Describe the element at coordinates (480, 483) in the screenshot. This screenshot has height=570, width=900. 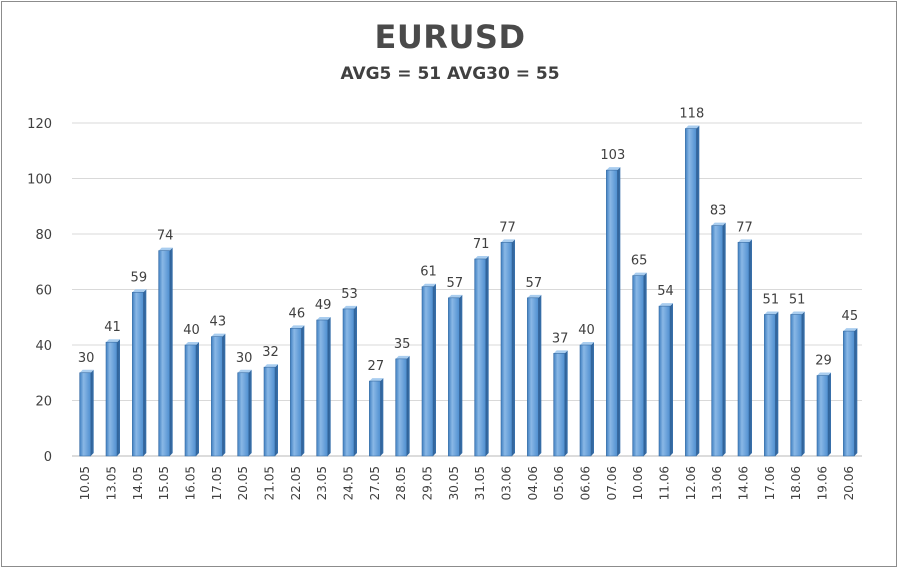
I see `x-tick-label: 31.05` at that location.